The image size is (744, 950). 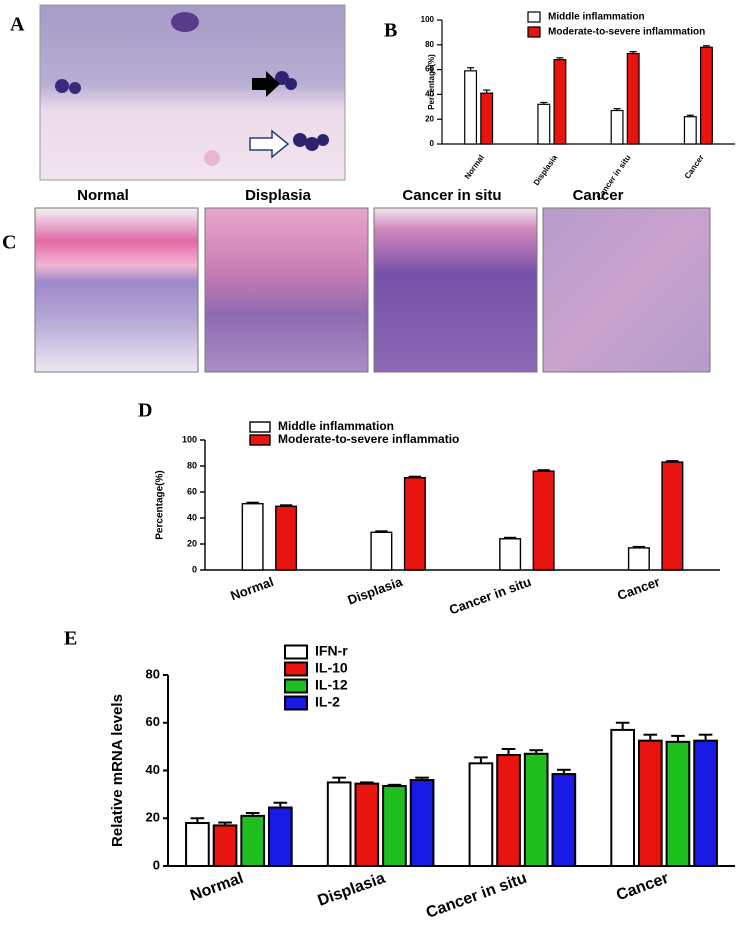 What do you see at coordinates (451, 195) in the screenshot?
I see `micrograph-title: Cancer in situ` at bounding box center [451, 195].